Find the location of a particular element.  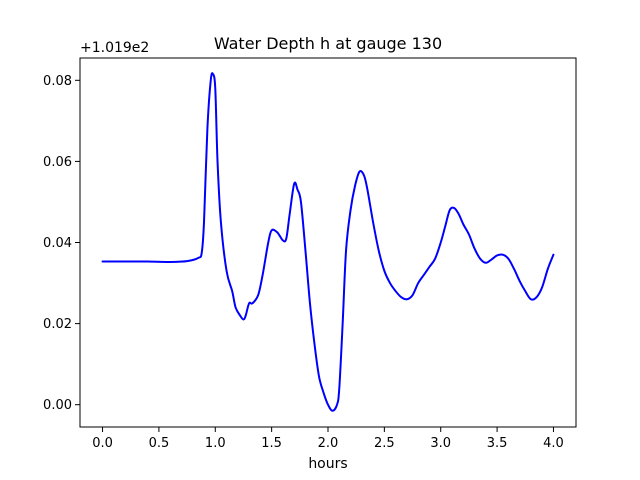

y-tick-label: 0.06 is located at coordinates (57, 162).